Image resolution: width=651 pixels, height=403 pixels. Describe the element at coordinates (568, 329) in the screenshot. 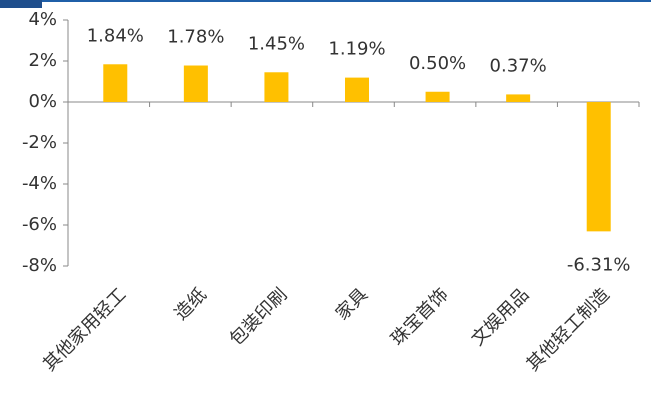

I see `x-tick-label: 其他轻工制造` at that location.